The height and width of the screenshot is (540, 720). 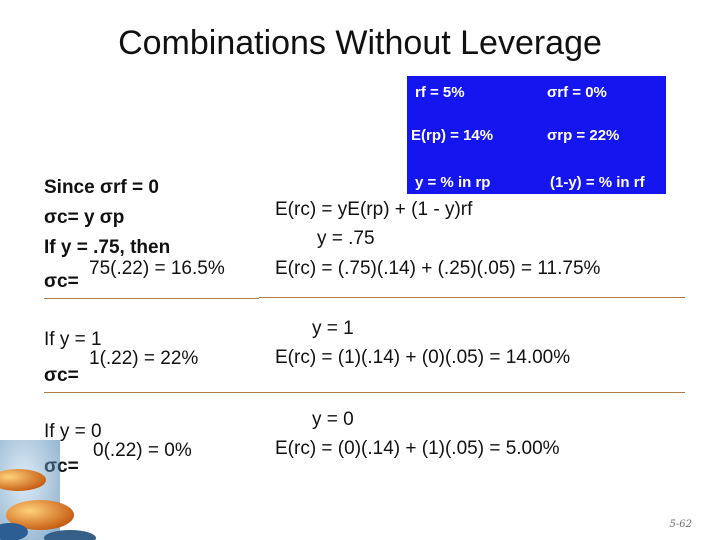 I want to click on expected-return-formula: E(rc) = yE(rp) + (1 - y)rf, so click(x=374, y=209).